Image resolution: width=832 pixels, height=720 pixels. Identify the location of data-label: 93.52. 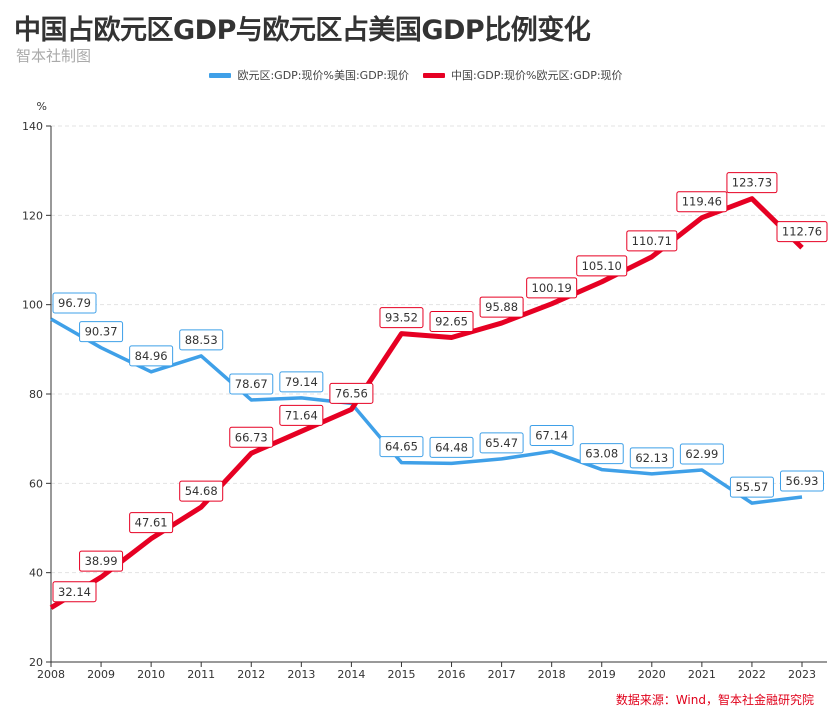
(401, 318).